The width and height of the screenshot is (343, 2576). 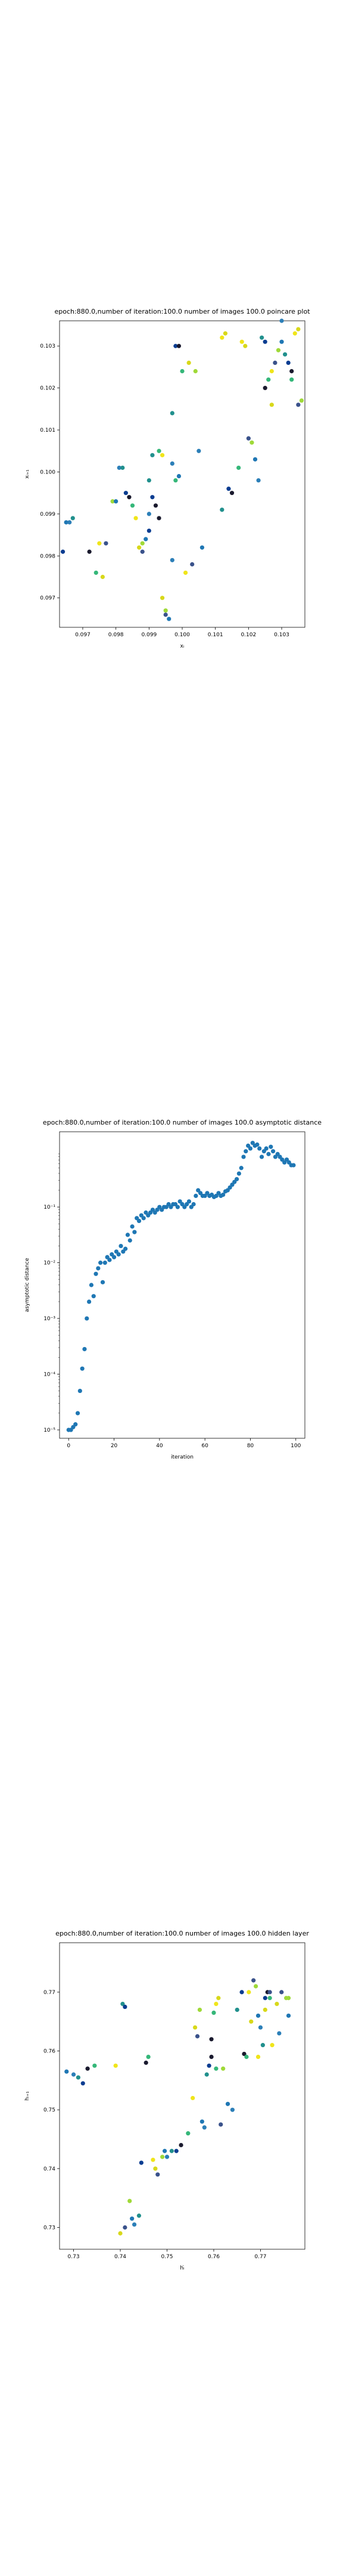 I want to click on y-tick-label: 0.73, so click(x=49, y=2228).